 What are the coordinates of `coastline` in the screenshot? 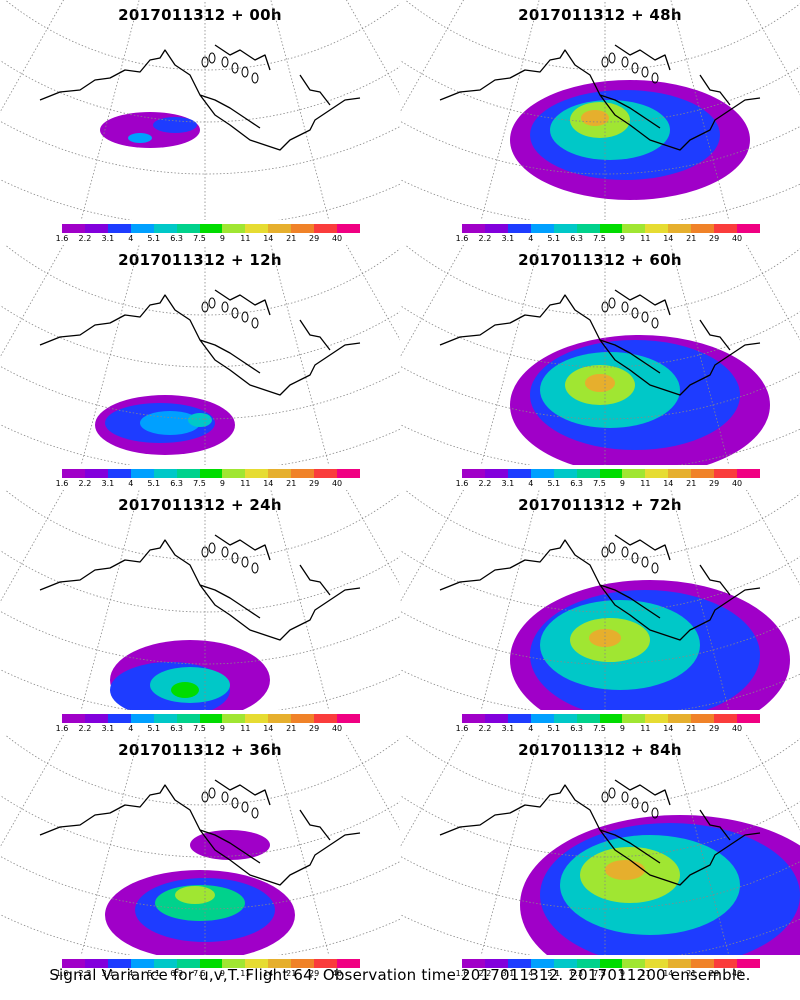 It's located at (600, 832).